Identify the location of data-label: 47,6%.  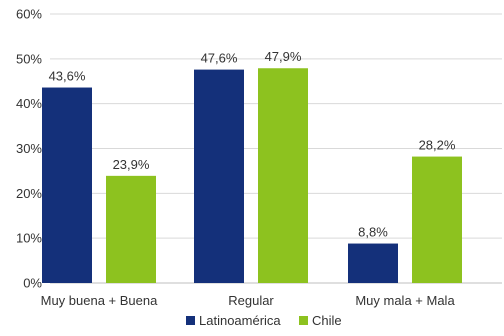
(219, 58).